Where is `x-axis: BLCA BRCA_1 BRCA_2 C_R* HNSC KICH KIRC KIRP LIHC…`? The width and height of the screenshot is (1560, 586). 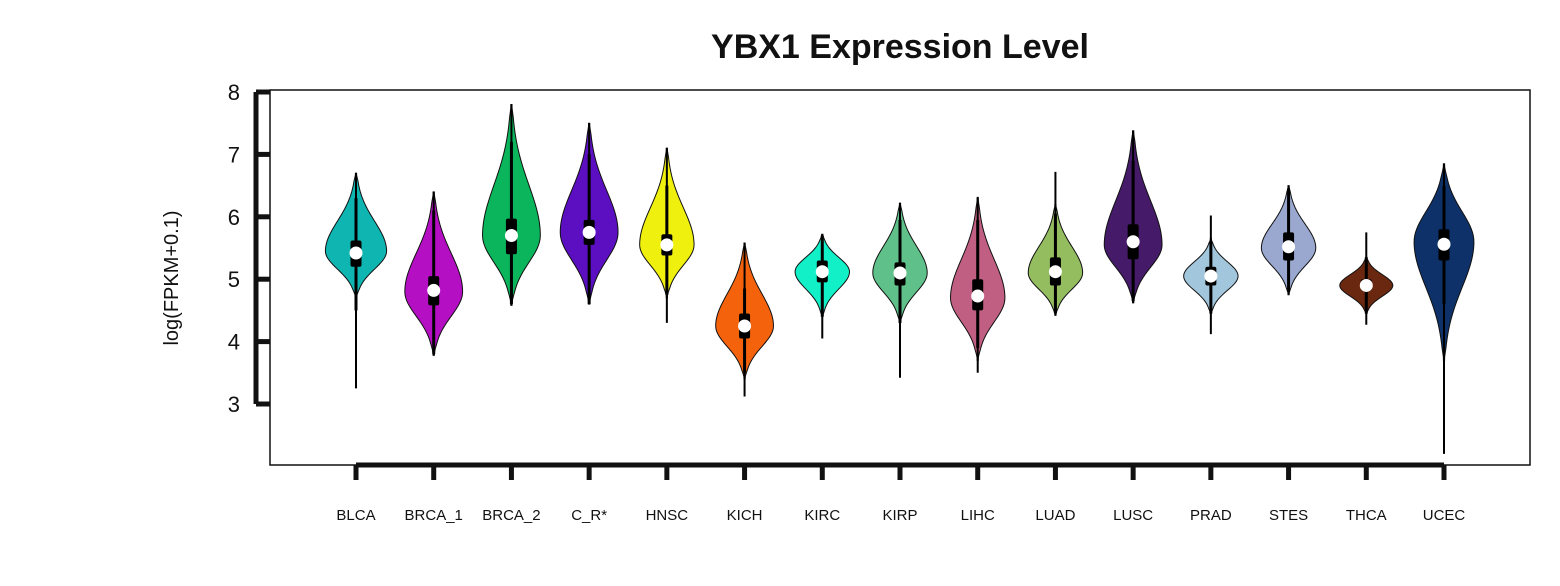
x-axis: BLCA BRCA_1 BRCA_2 C_R* HNSC KICH KIRC KIRP LIHC… is located at coordinates (901, 493).